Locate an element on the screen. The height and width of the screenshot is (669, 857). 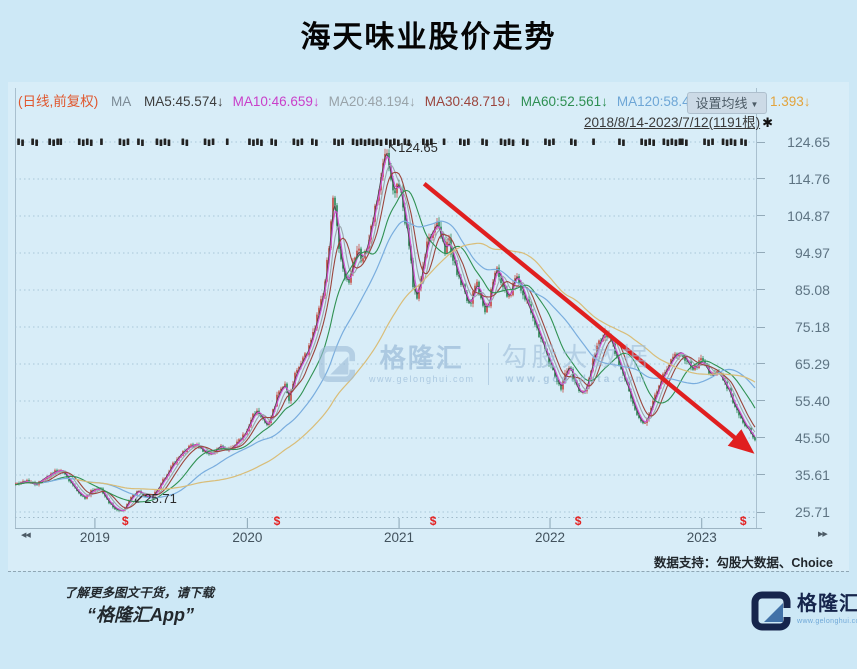
ma-settings-label: 设置均线 is located at coordinates (721, 103).